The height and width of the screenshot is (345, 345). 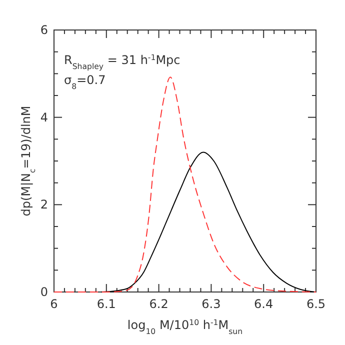 I want to click on x-tick-label: 6, so click(x=54, y=304).